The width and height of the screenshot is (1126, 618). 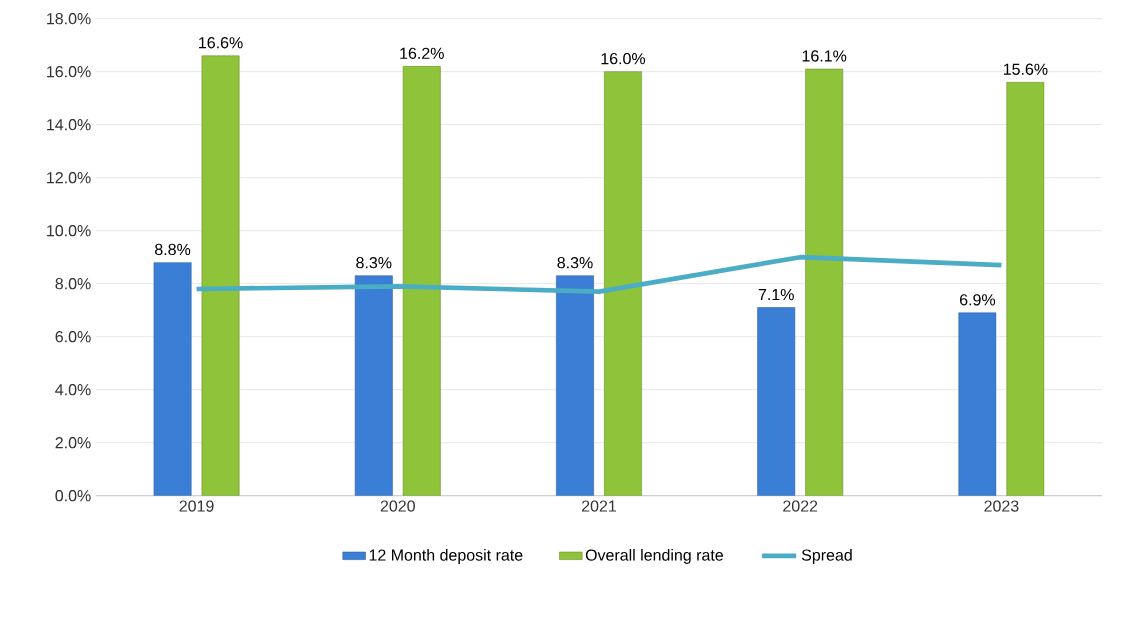 I want to click on data-label: 16.6%, so click(x=221, y=42).